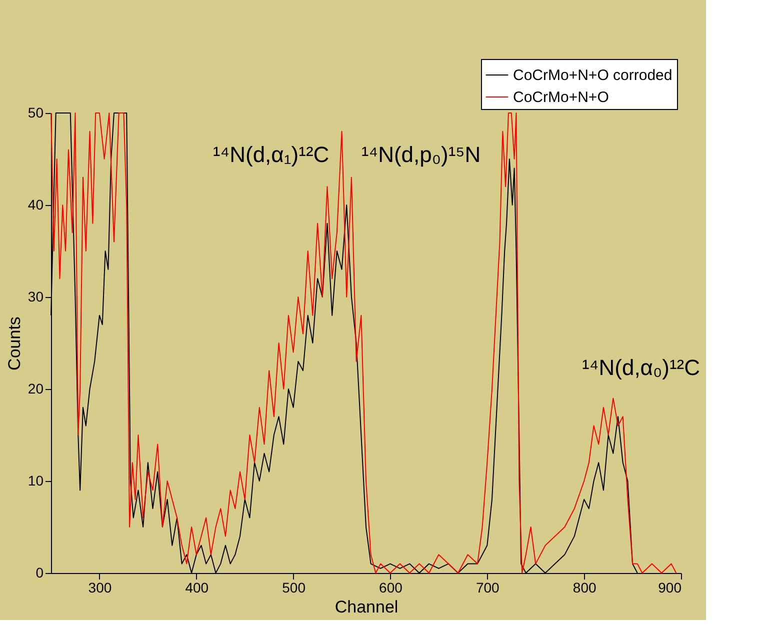 The height and width of the screenshot is (640, 776). Describe the element at coordinates (584, 588) in the screenshot. I see `x-tick-label: 800` at that location.